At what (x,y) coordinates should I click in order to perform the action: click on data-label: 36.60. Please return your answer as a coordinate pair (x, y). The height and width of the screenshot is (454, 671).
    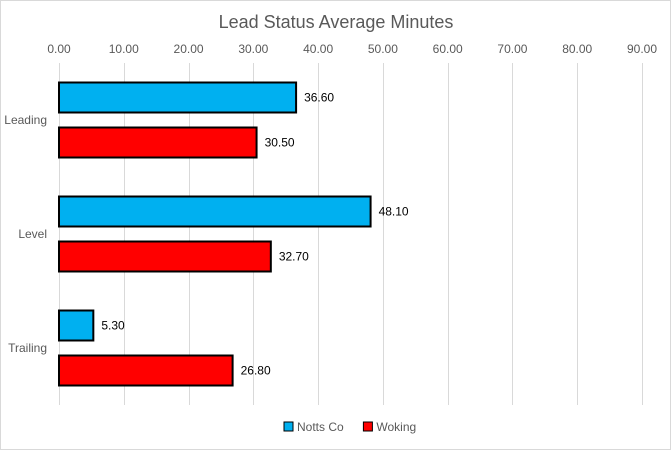
    Looking at the image, I should click on (319, 98).